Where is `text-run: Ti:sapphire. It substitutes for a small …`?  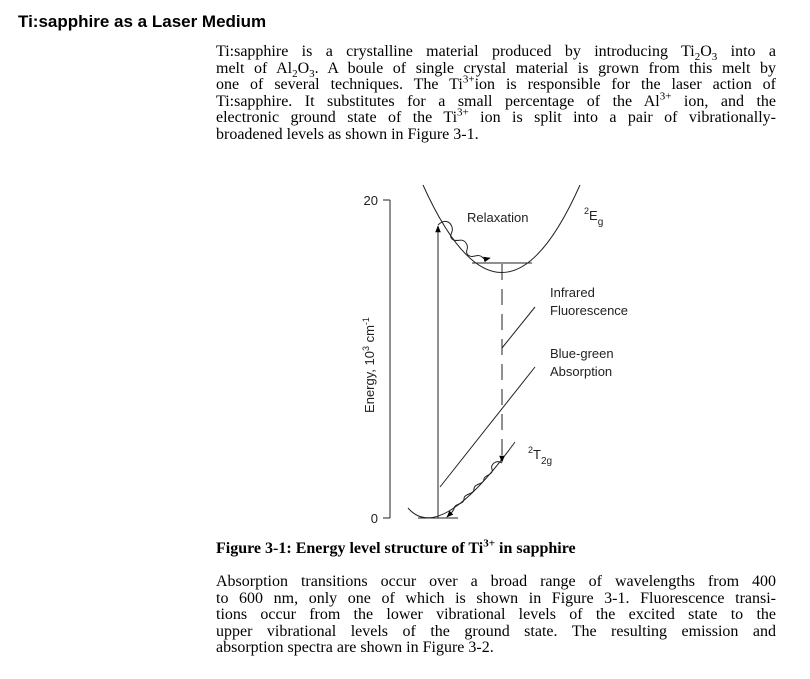 text-run: Ti:sapphire. It substitutes for a small … is located at coordinates (438, 101).